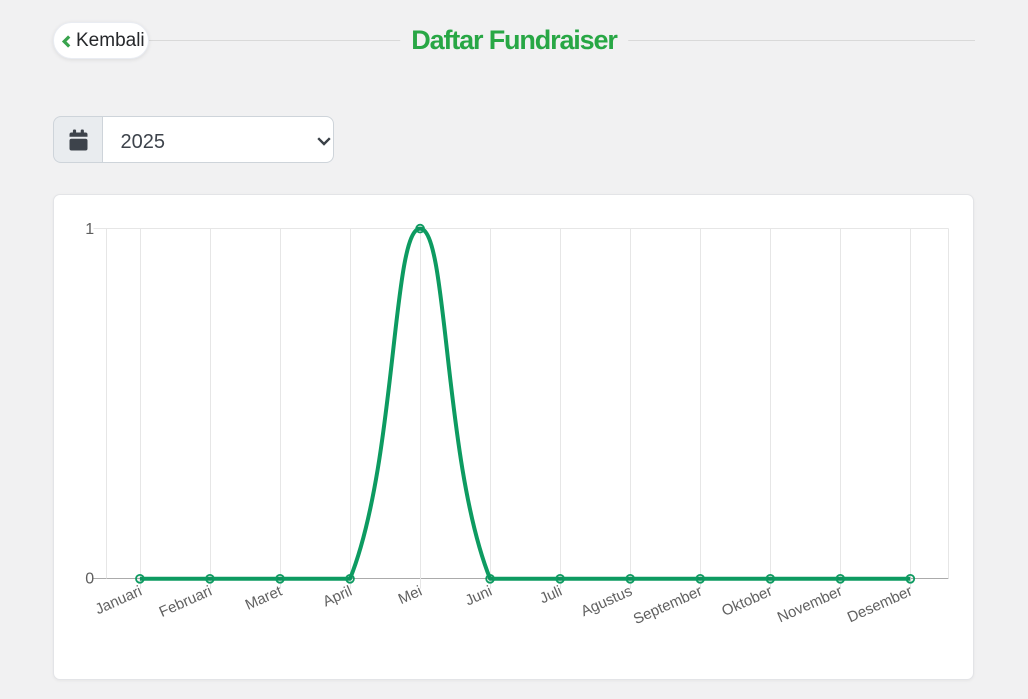 This screenshot has width=1028, height=699. What do you see at coordinates (606, 602) in the screenshot?
I see `svg-text: Agustus` at bounding box center [606, 602].